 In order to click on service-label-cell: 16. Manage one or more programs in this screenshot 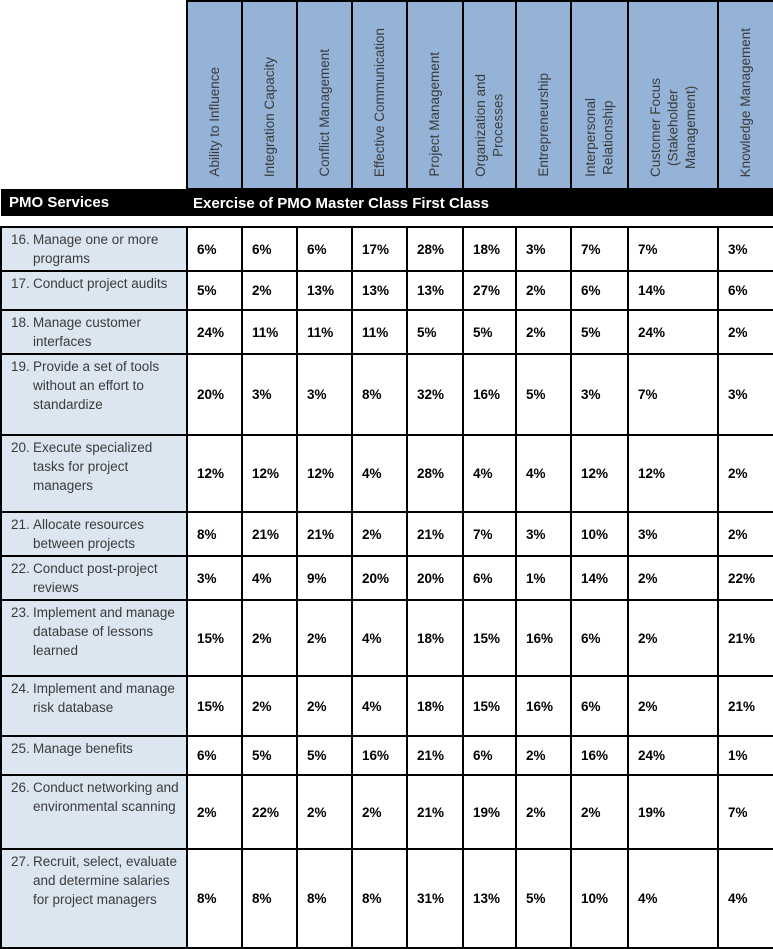, I will do `click(94, 249)`.